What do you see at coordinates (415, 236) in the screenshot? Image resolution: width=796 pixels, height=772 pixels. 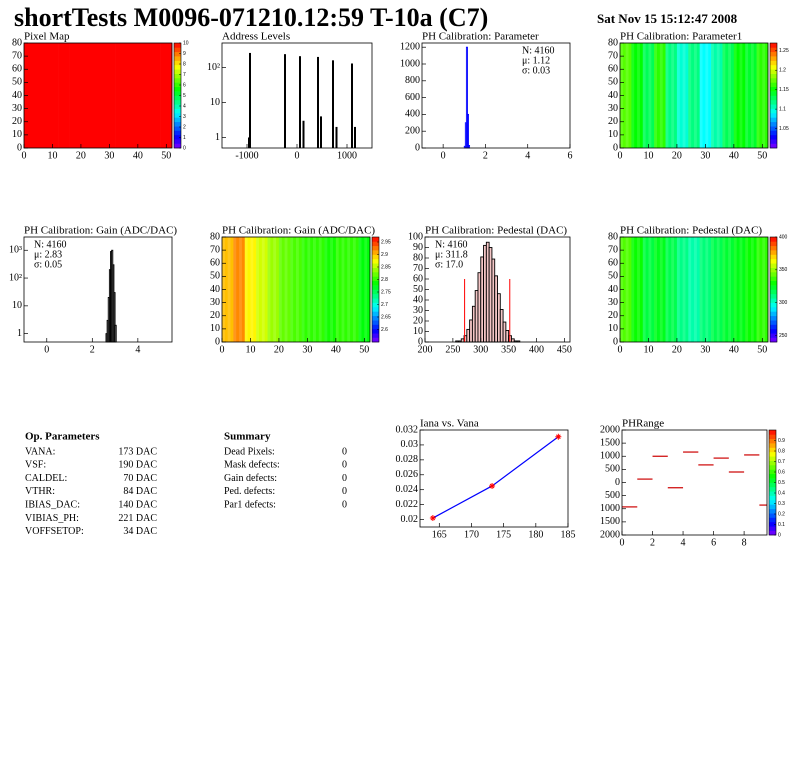 I see `y-tick-label: 100` at bounding box center [415, 236].